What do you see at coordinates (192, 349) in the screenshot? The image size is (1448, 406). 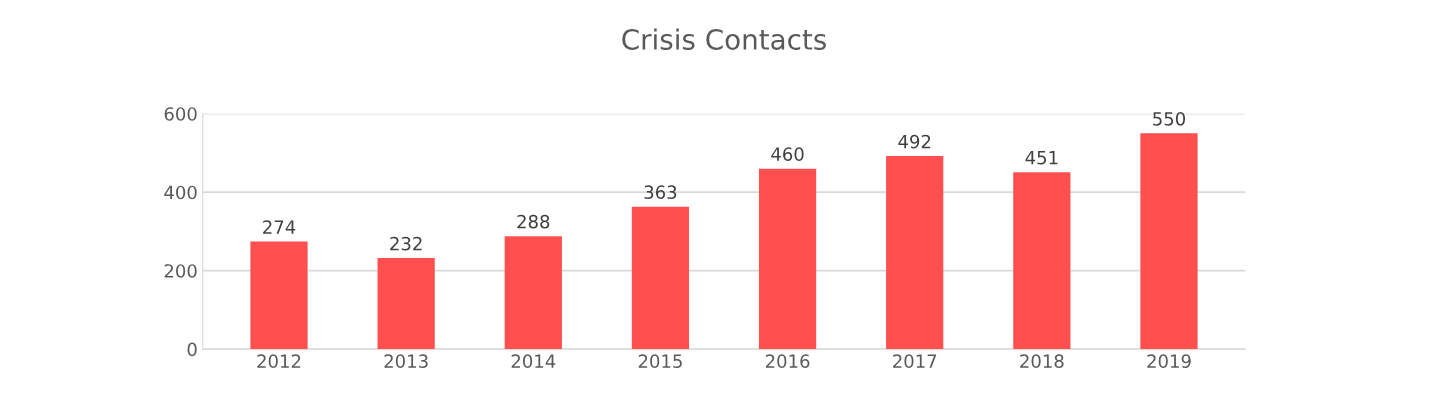 I see `y-tick-label: 0` at bounding box center [192, 349].